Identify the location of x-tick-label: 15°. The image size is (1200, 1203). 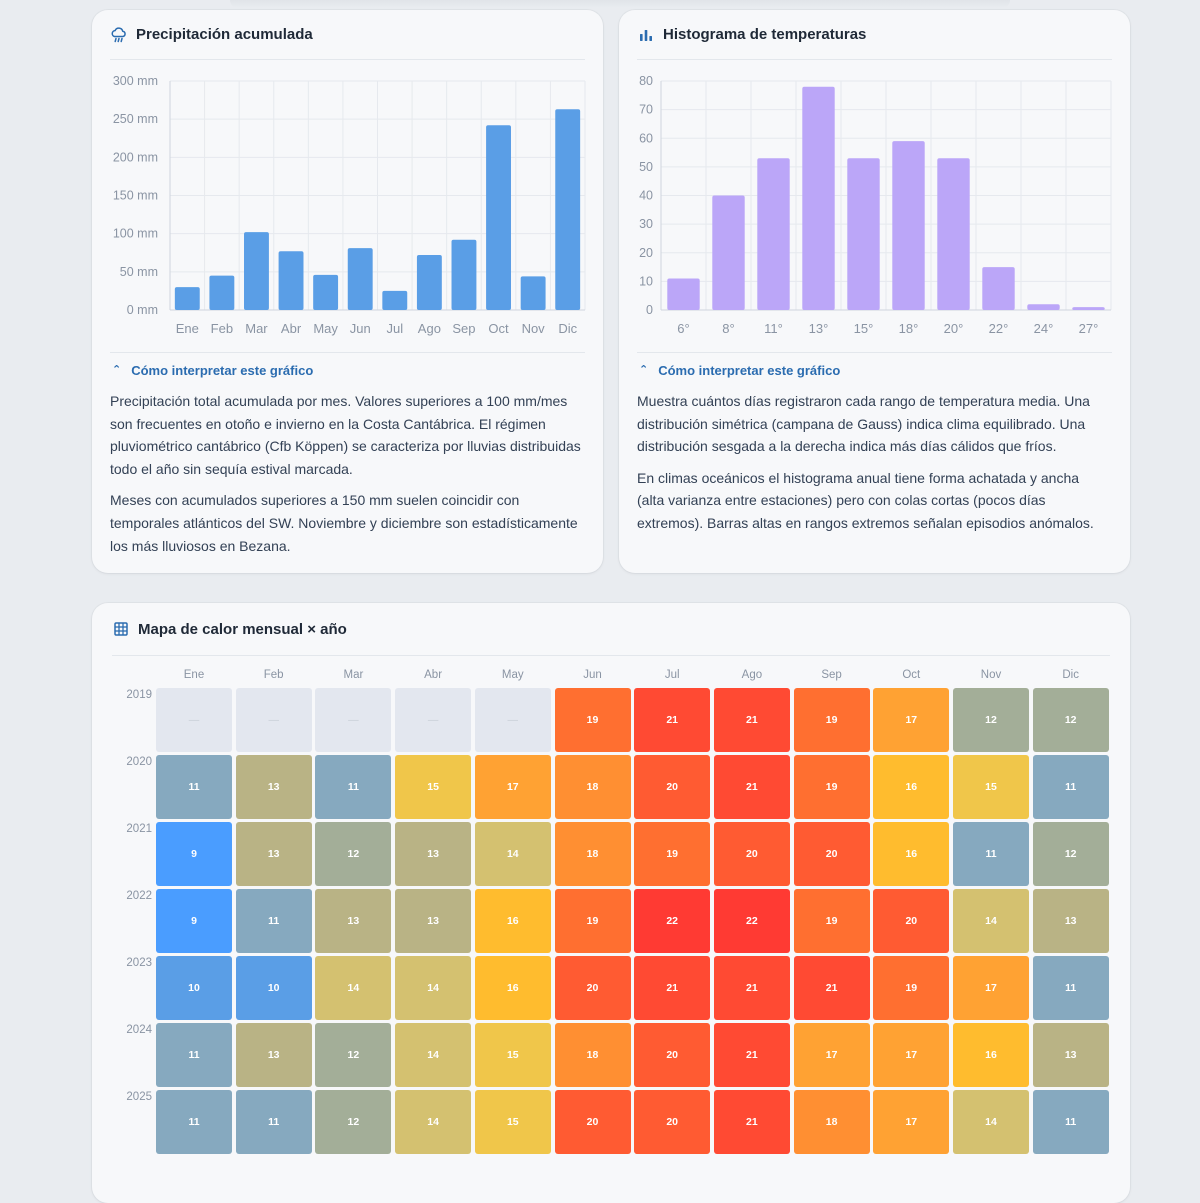
(864, 328).